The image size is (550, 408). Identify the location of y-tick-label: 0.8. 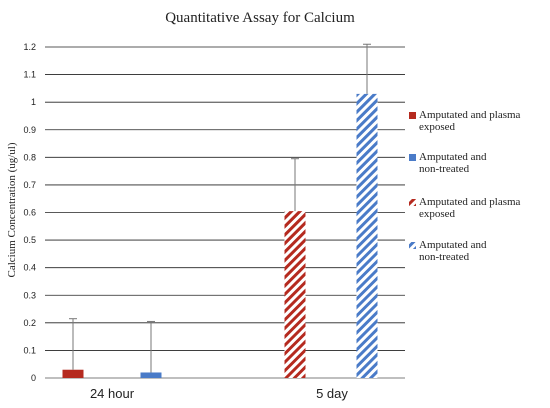
(29, 157).